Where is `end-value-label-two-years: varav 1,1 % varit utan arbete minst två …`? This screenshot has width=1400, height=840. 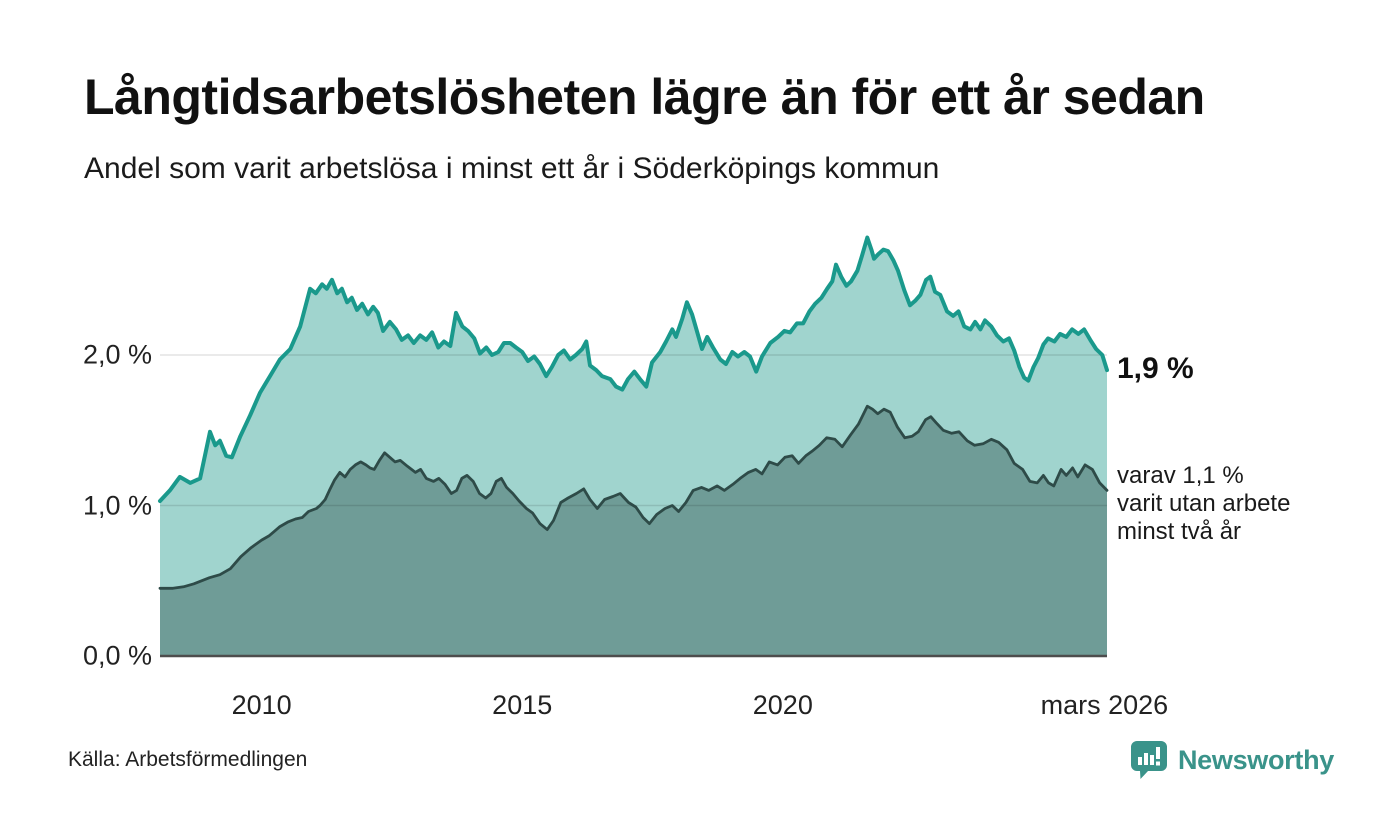 end-value-label-two-years: varav 1,1 % varit utan arbete minst två … is located at coordinates (1203, 504).